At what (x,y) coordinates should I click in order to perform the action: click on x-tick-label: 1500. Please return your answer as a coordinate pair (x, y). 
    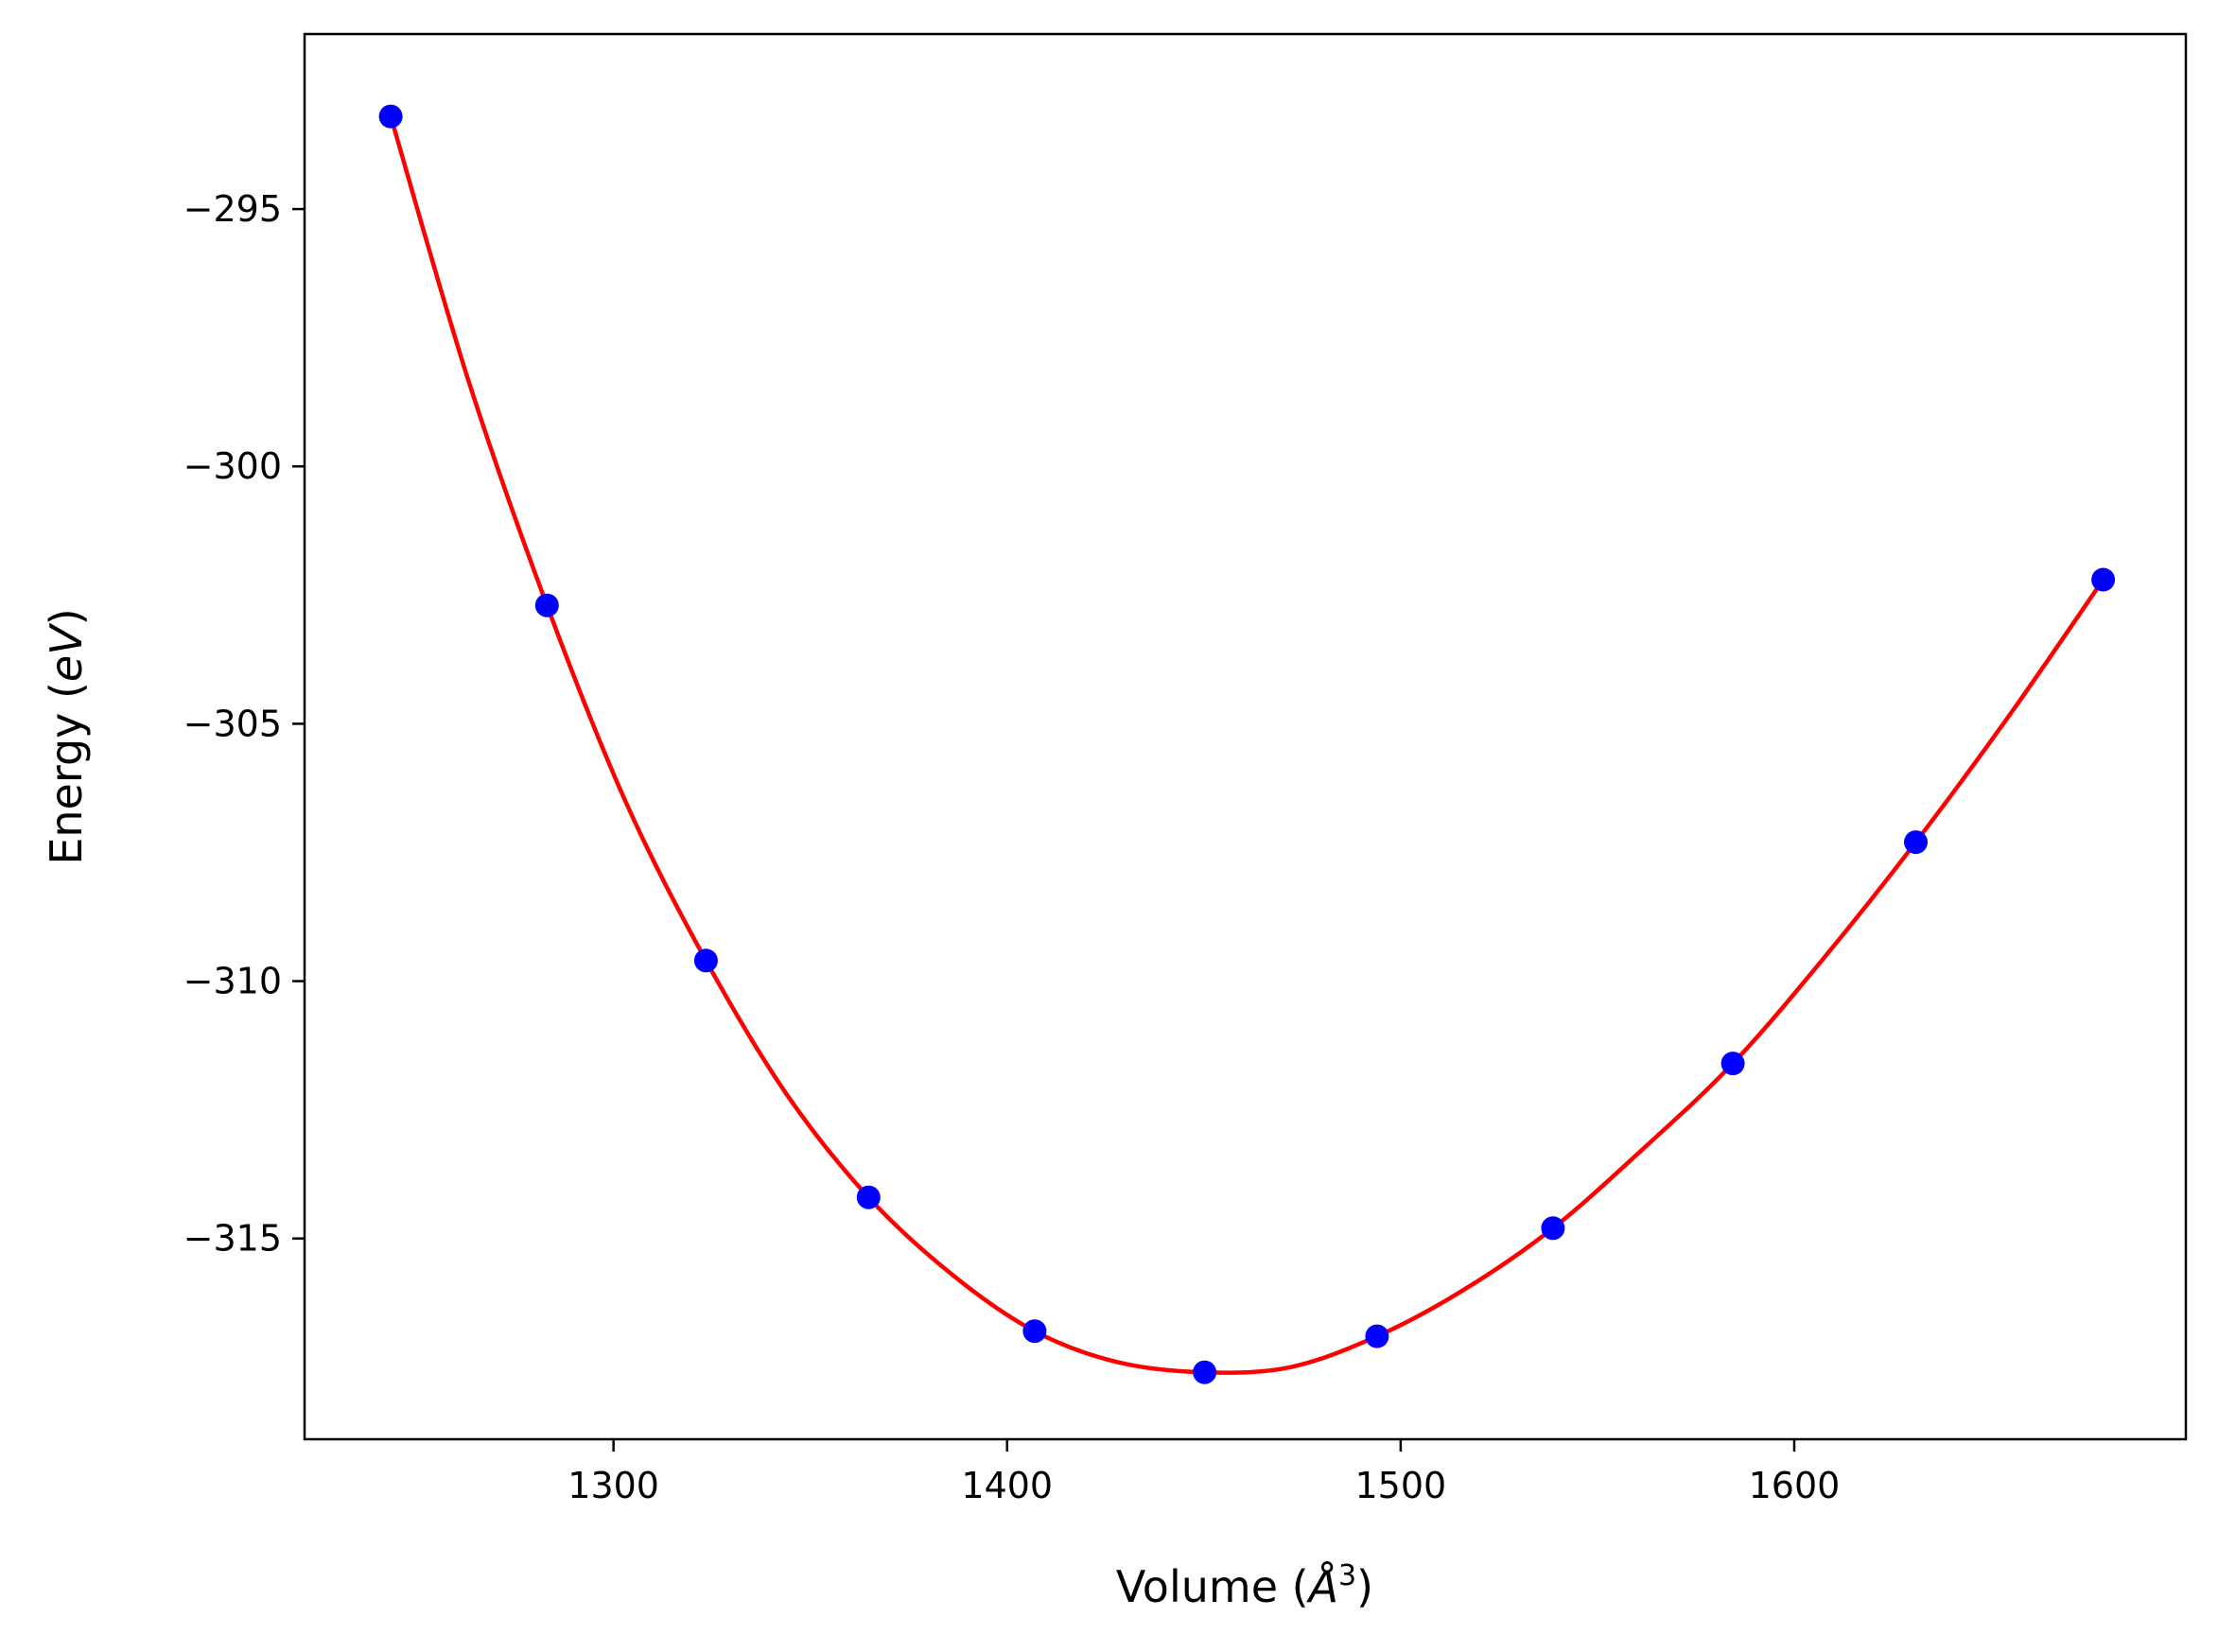
    Looking at the image, I should click on (1401, 1486).